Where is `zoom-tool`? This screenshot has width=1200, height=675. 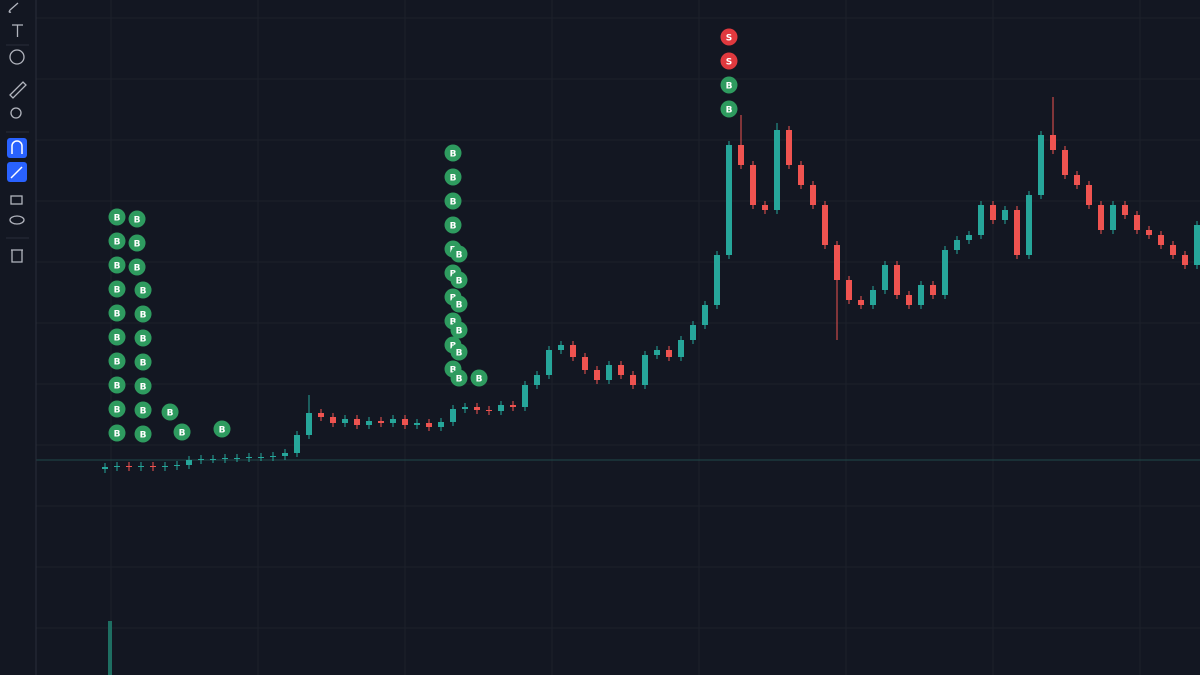
zoom-tool is located at coordinates (16, 113).